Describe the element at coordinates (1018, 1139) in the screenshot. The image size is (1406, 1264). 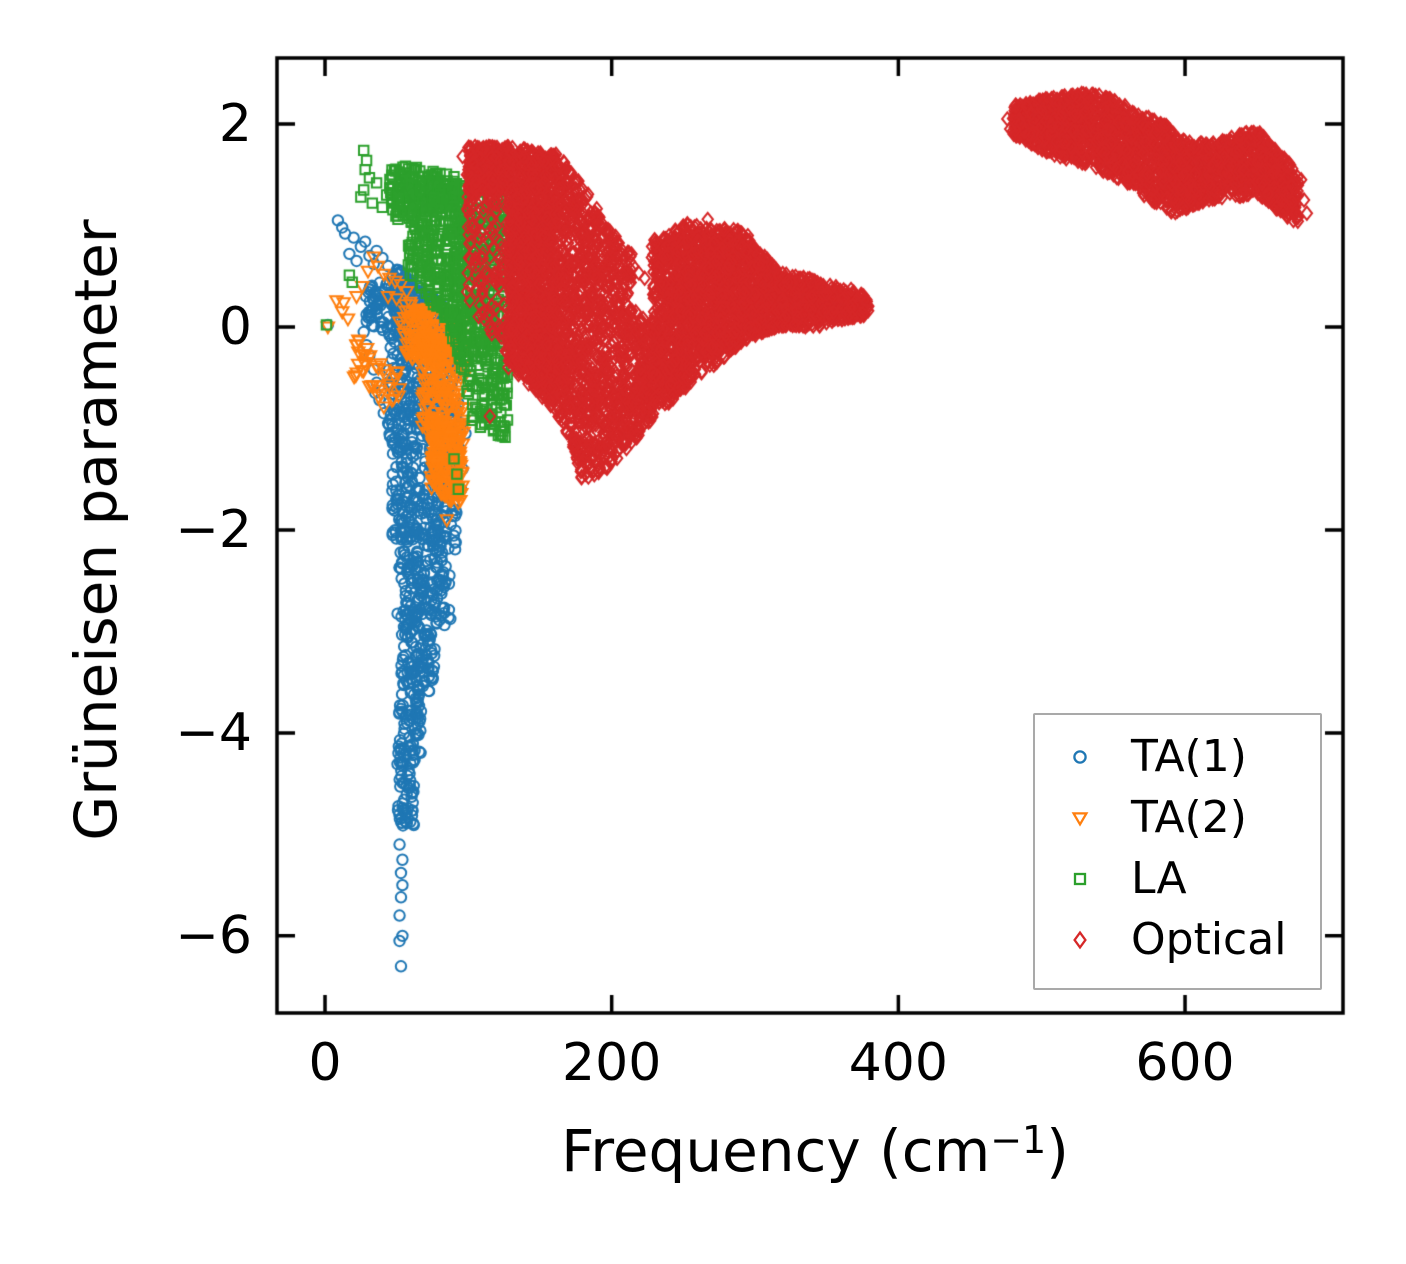
I see `x-axis-label-superscript: −1` at that location.